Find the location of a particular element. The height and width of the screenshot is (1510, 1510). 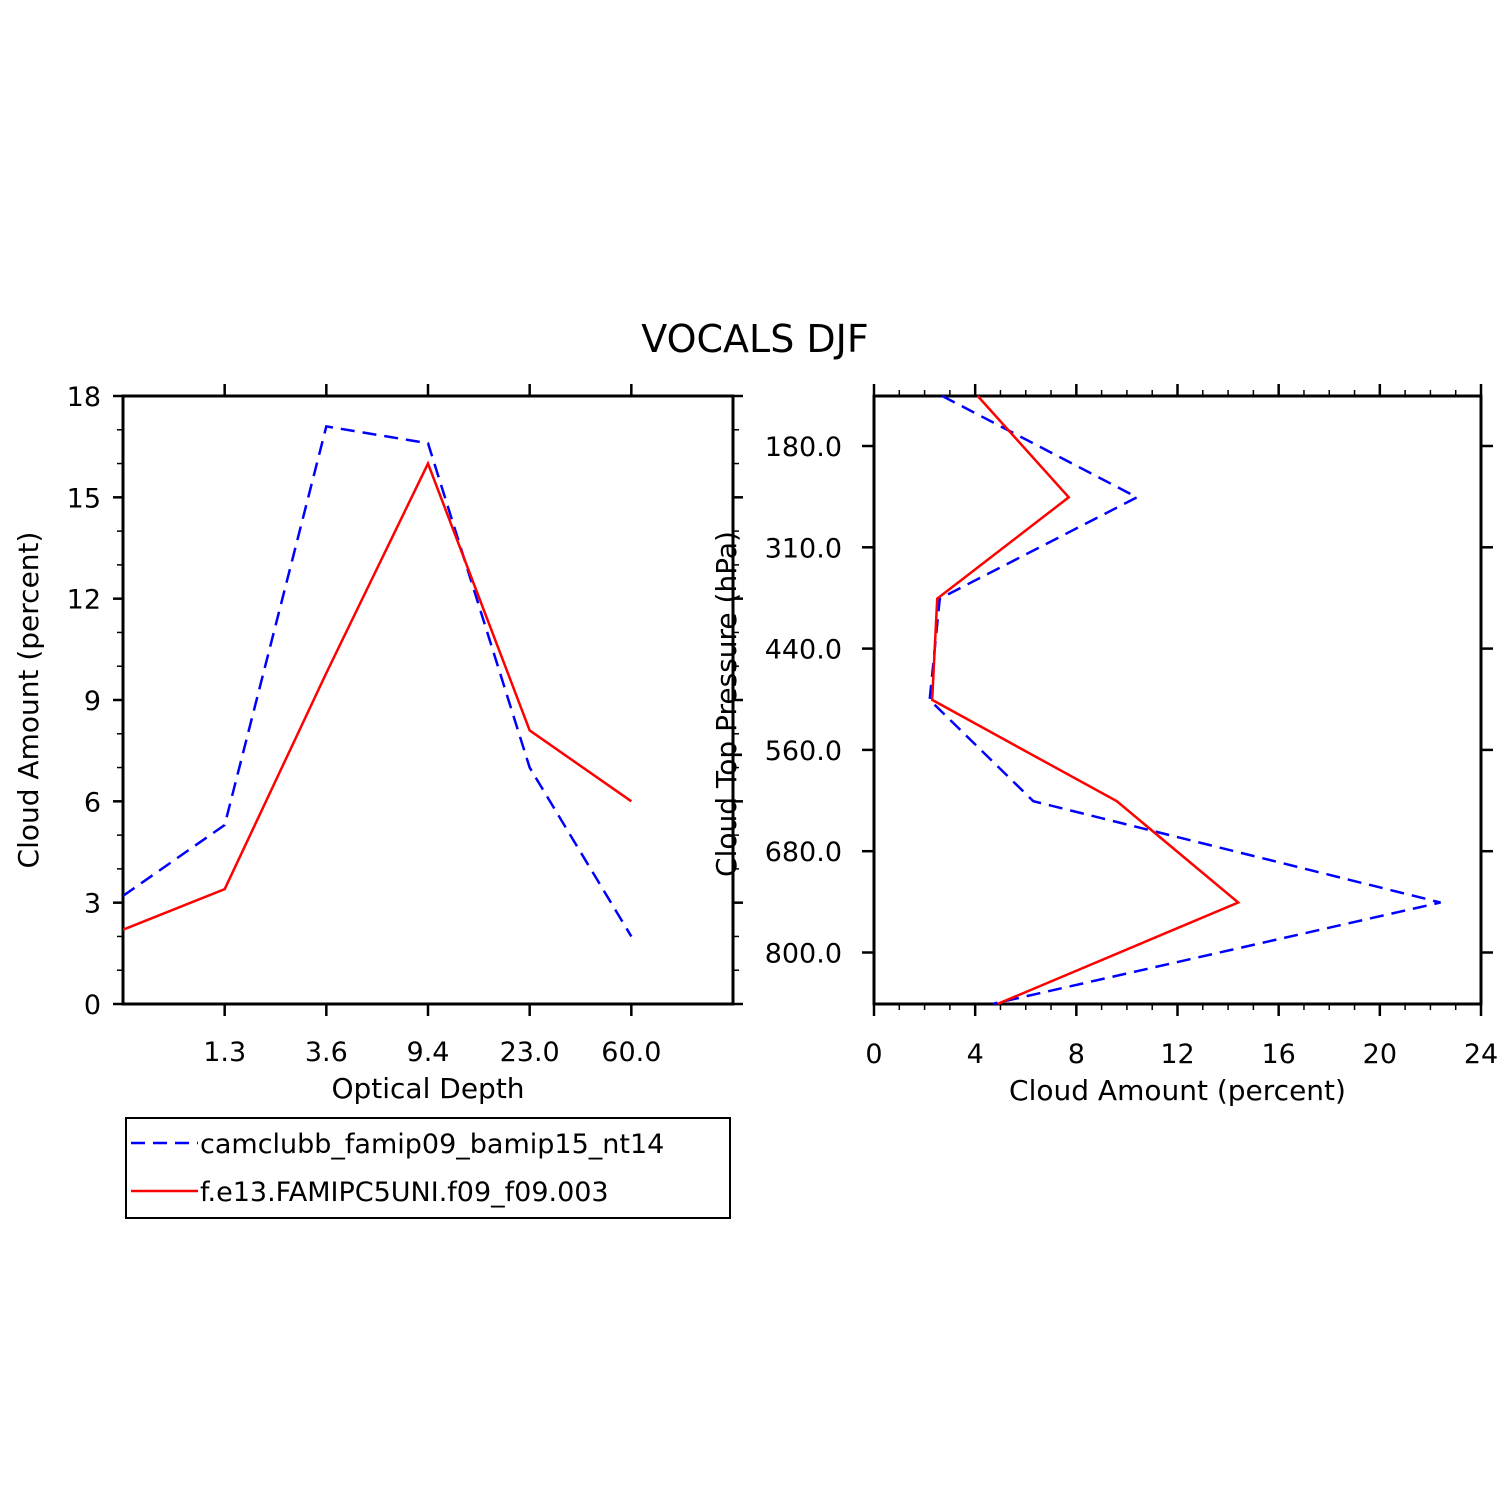

x-axis-label: Optical Depth is located at coordinates (427, 1088).